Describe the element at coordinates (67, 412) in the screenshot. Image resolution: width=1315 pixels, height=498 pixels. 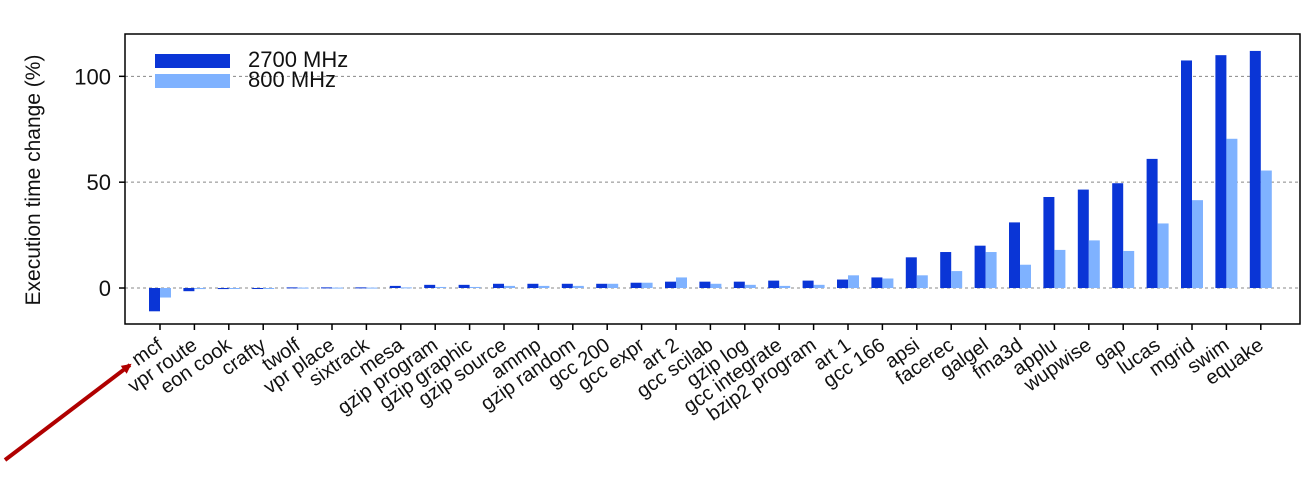
I see `annotation-arrow` at that location.